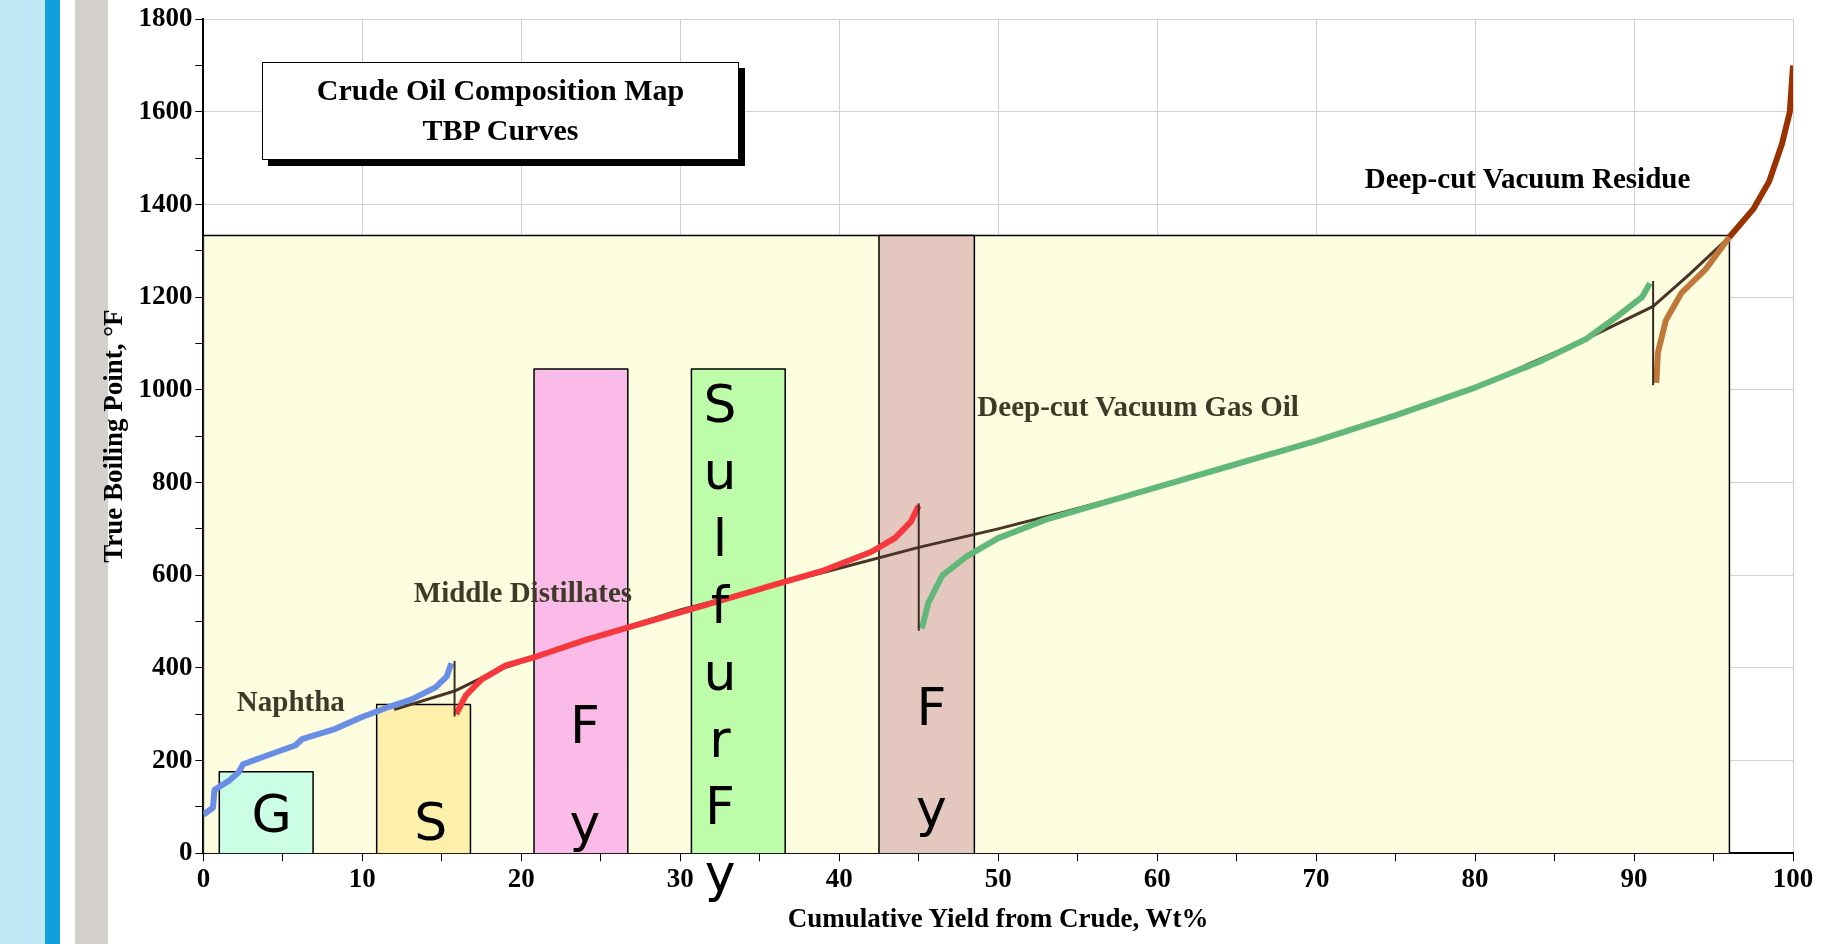  Describe the element at coordinates (165, 109) in the screenshot. I see `y-tick-label: 1600` at that location.